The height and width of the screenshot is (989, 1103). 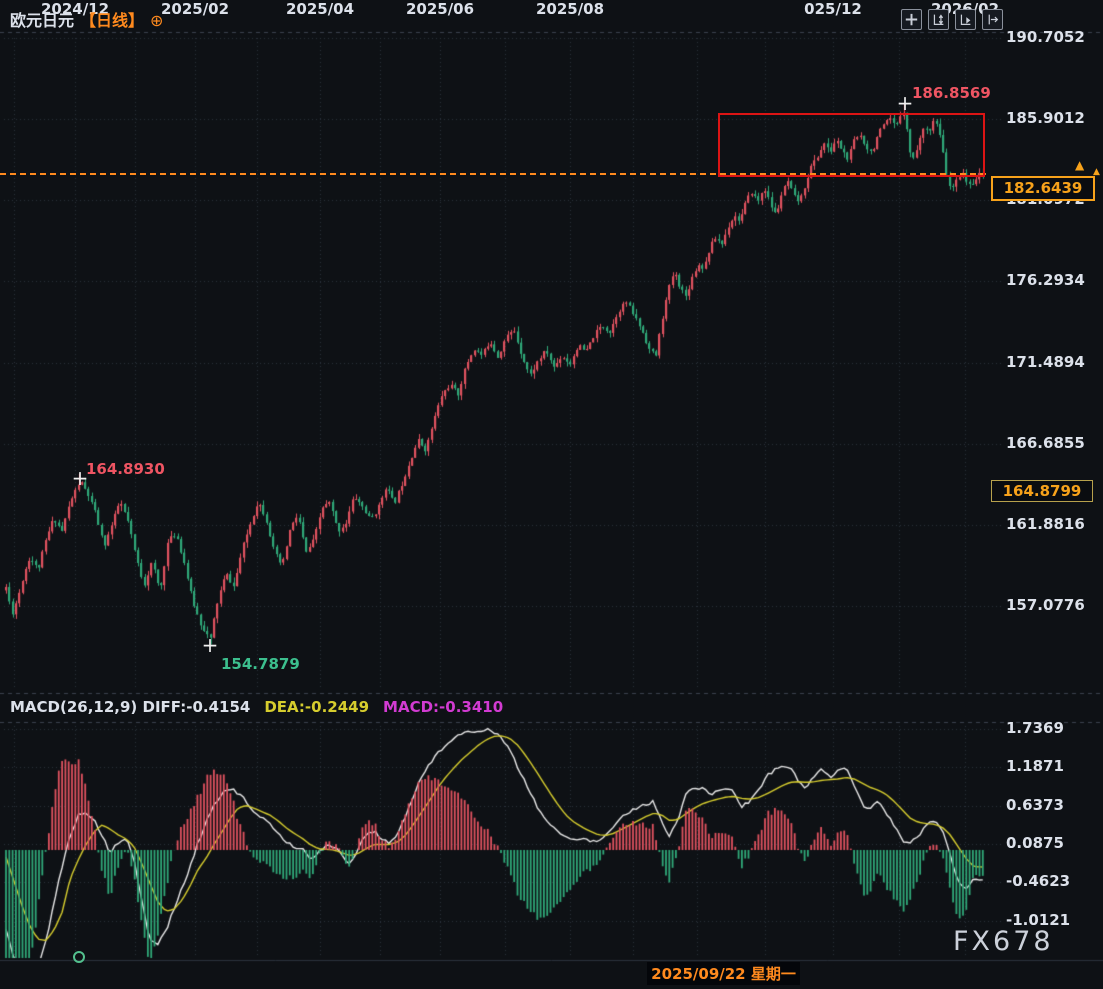 I want to click on marked-price-label: 164.8799, so click(x=1042, y=491).